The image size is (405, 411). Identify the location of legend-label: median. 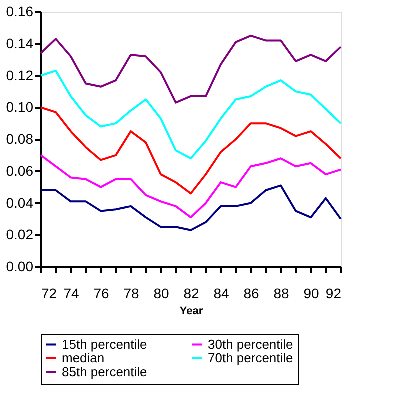
(83, 358).